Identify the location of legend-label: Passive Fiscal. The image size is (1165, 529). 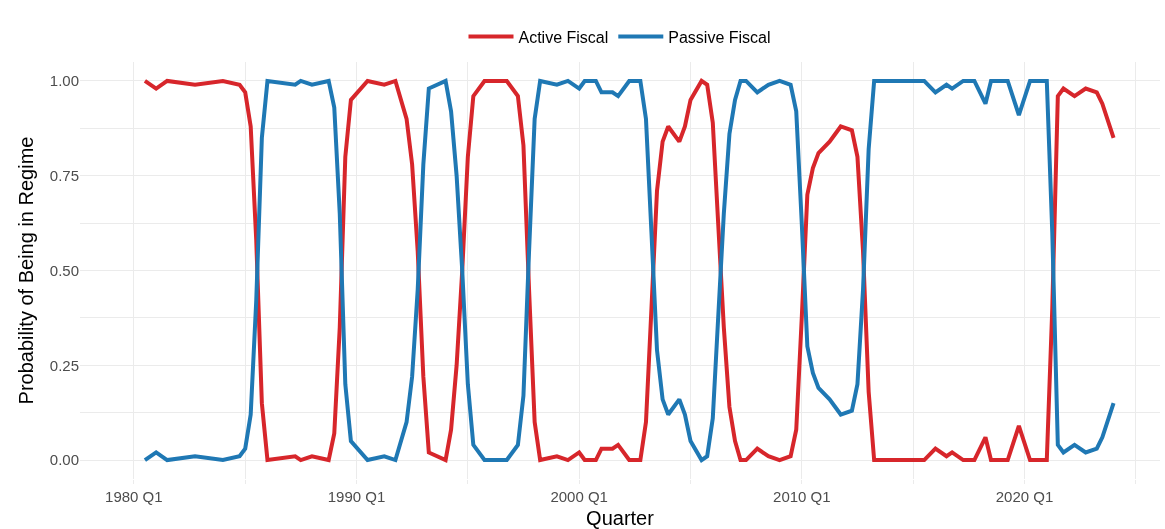
(719, 37).